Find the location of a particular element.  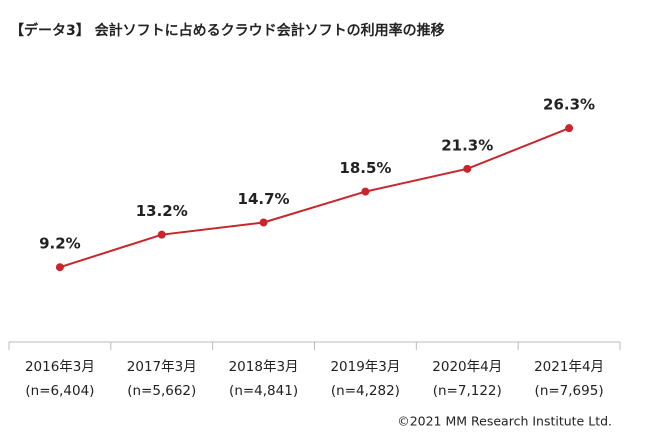

sample-size: (n=6,404) is located at coordinates (59, 391).